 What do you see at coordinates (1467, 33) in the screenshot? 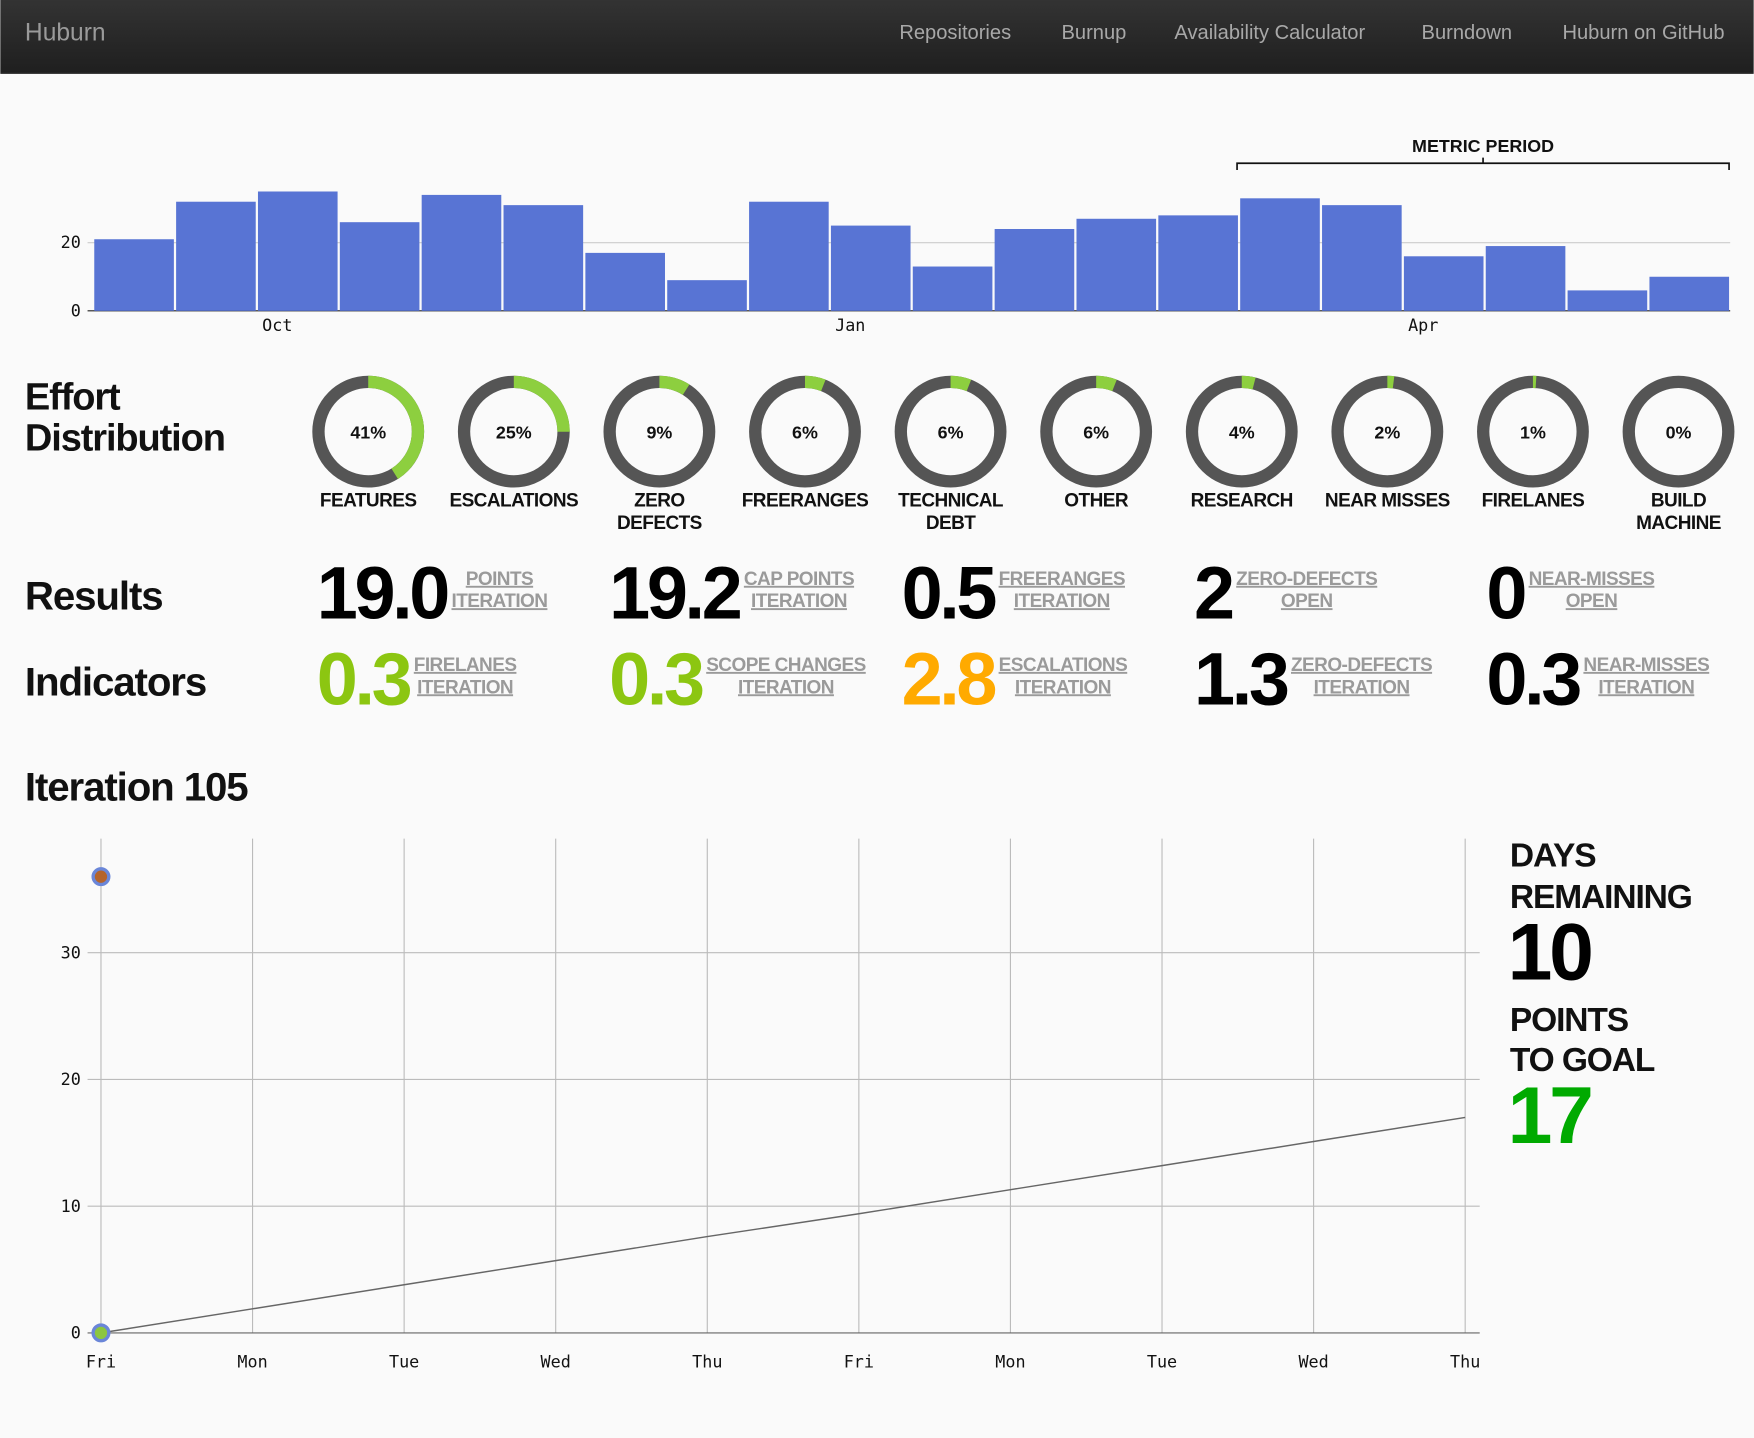
I see `nav-link: Burndown` at bounding box center [1467, 33].